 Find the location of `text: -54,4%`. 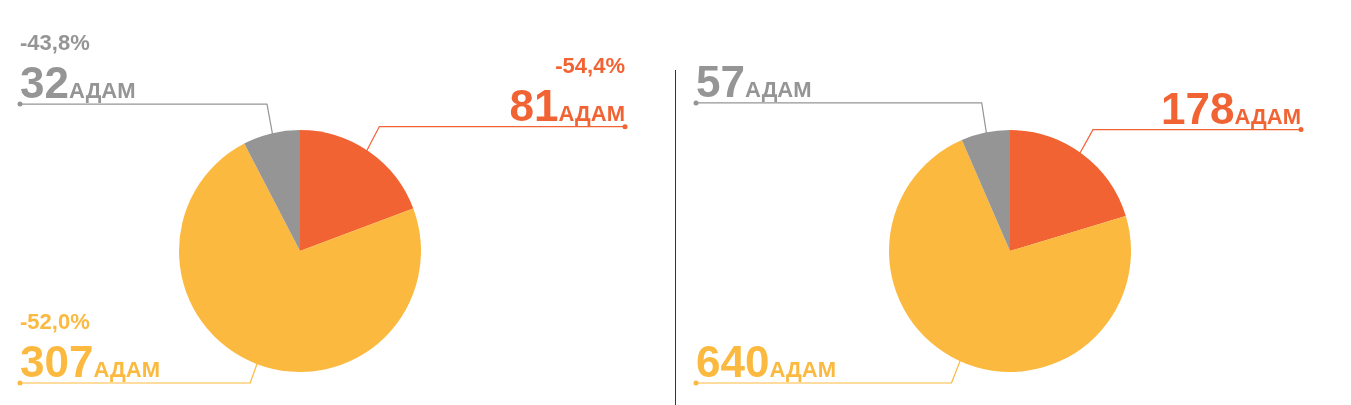

text: -54,4% is located at coordinates (590, 65).